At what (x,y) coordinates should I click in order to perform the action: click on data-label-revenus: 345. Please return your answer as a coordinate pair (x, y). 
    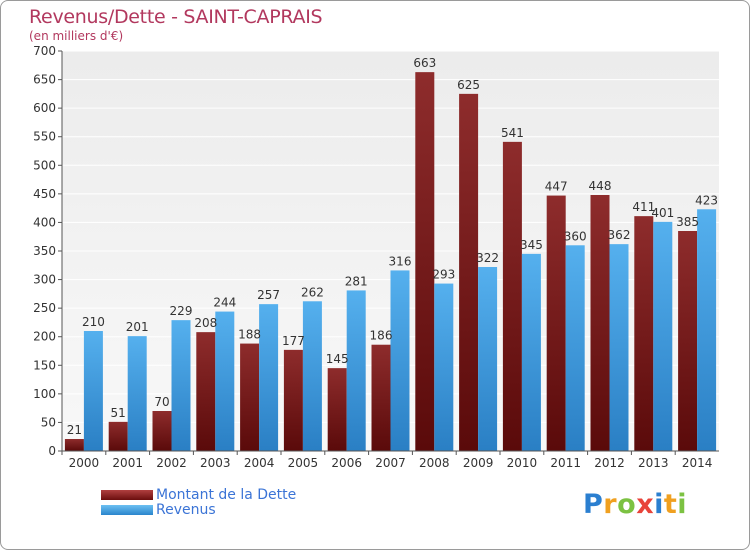
    Looking at the image, I should click on (531, 245).